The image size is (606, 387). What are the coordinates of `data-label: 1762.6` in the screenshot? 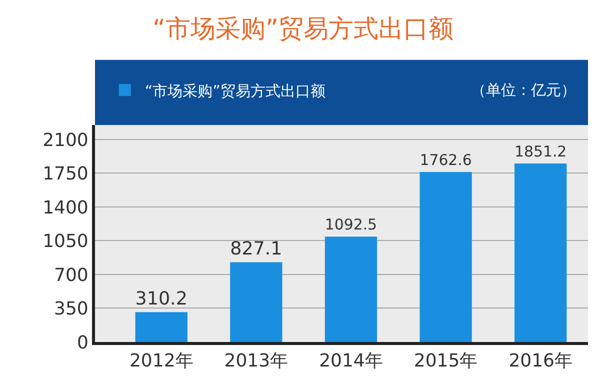 It's located at (446, 160).